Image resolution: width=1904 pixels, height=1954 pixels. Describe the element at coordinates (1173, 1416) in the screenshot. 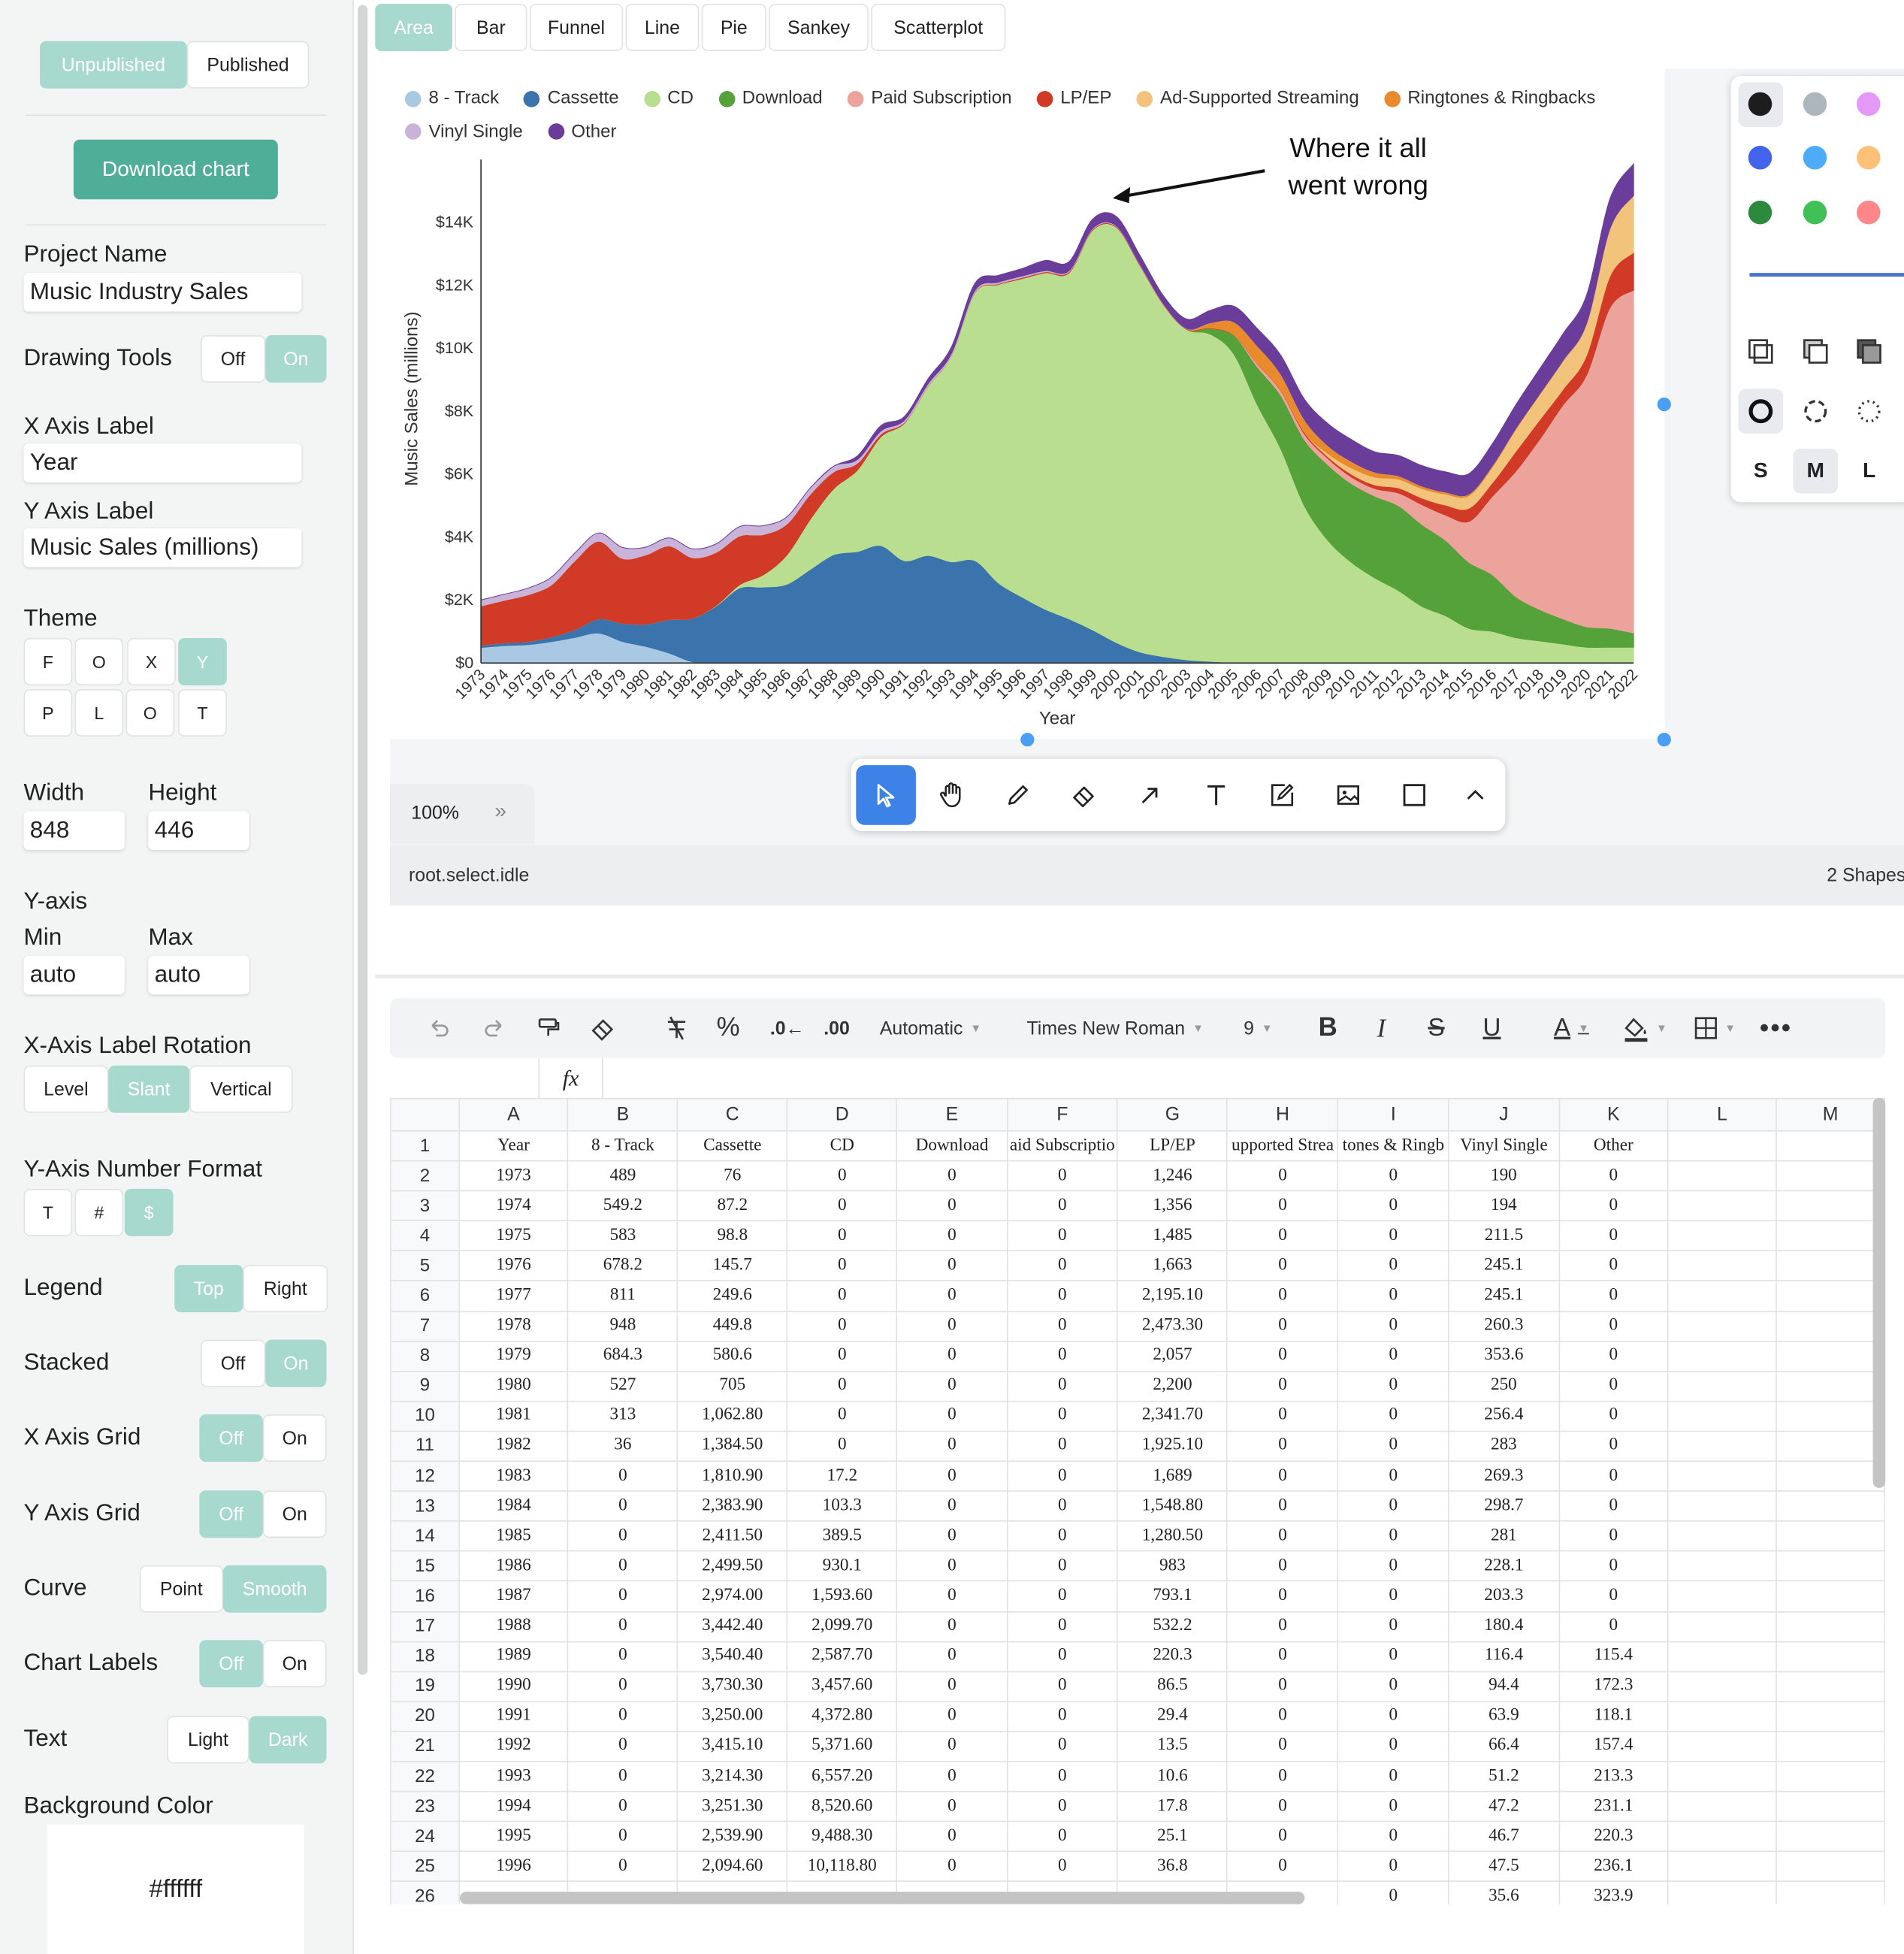

I see `table-cell: 2,341.70` at that location.